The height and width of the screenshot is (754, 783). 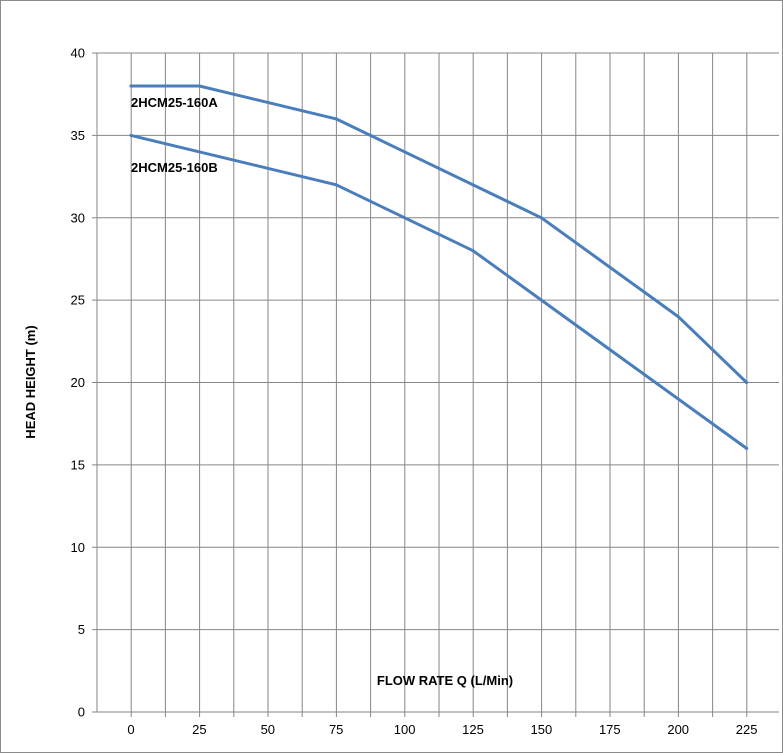 What do you see at coordinates (405, 729) in the screenshot?
I see `x-tick-label-4: 100` at bounding box center [405, 729].